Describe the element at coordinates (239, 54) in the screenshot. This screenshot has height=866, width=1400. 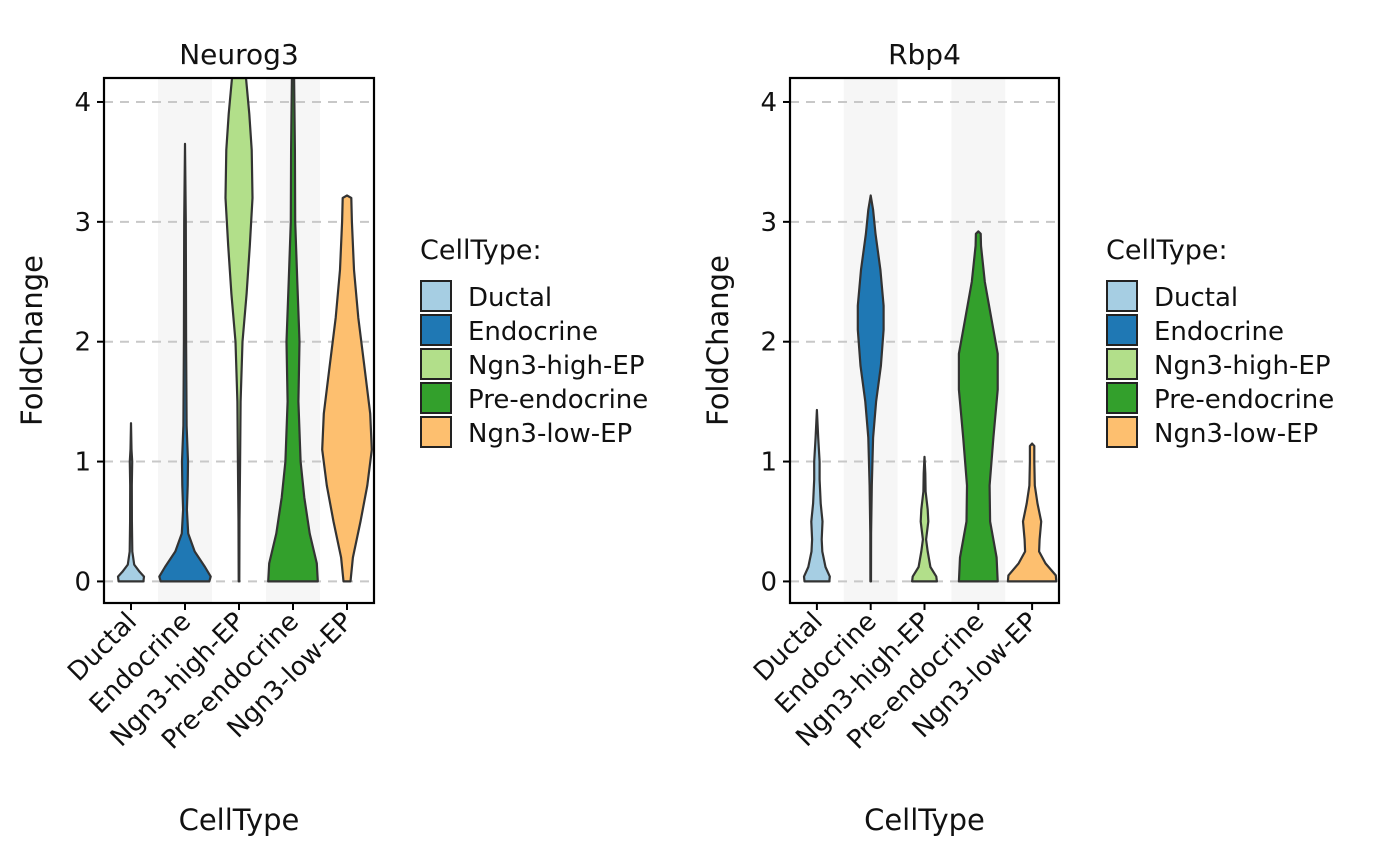
I see `panel-title: Neurog3` at that location.